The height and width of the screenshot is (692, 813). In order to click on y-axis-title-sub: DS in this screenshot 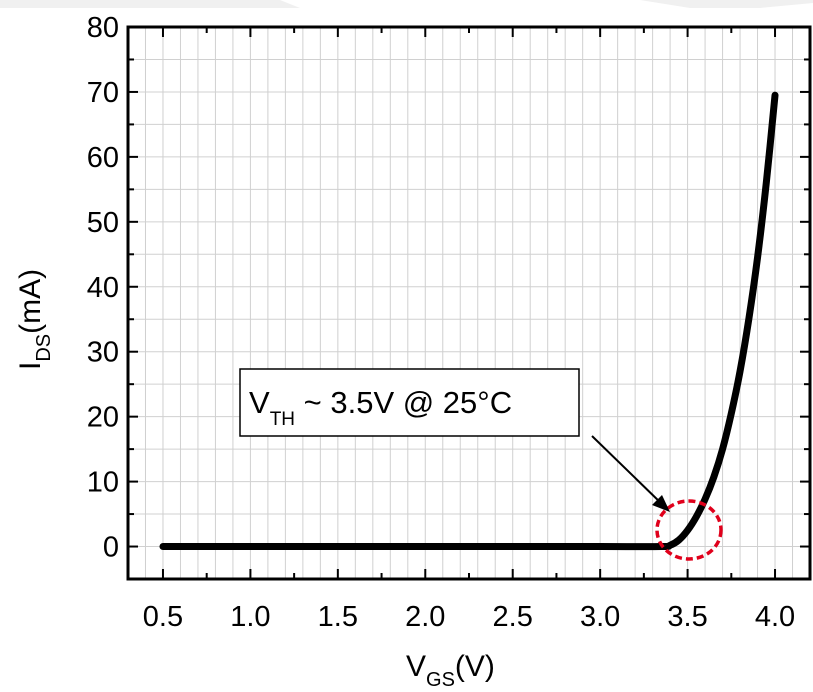, I will do `click(44, 348)`.